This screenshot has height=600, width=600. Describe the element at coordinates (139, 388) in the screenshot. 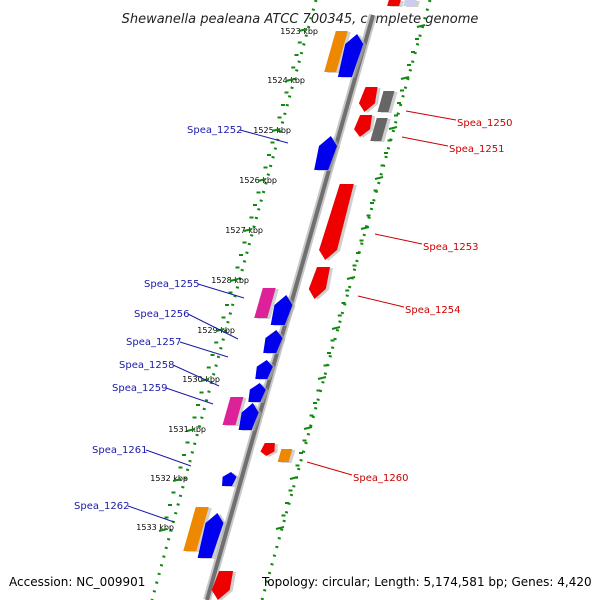

I see `gene-label-spea-1259: Spea_1259` at that location.